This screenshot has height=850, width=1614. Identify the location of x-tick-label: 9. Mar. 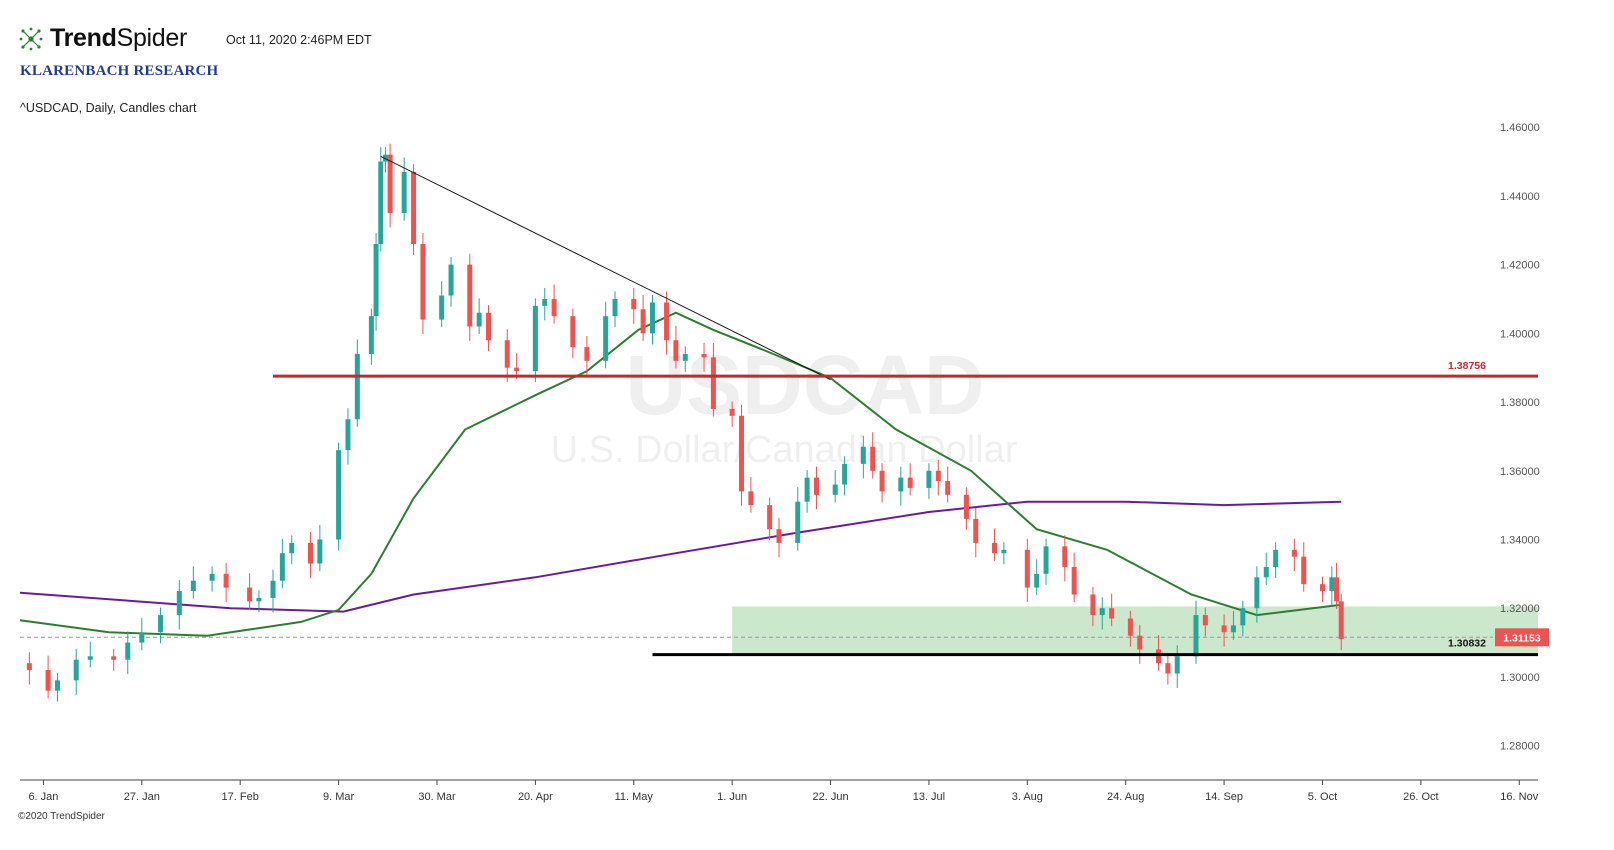
(339, 797).